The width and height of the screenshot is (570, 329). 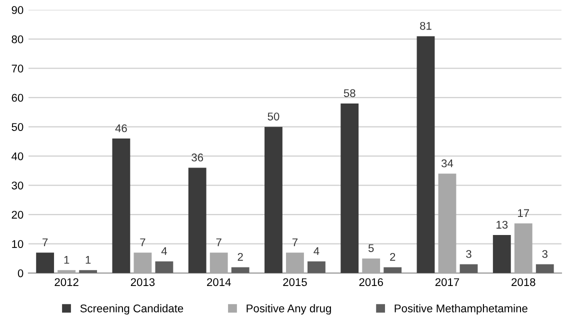 I want to click on x-tick-label: 2018, so click(x=524, y=282).